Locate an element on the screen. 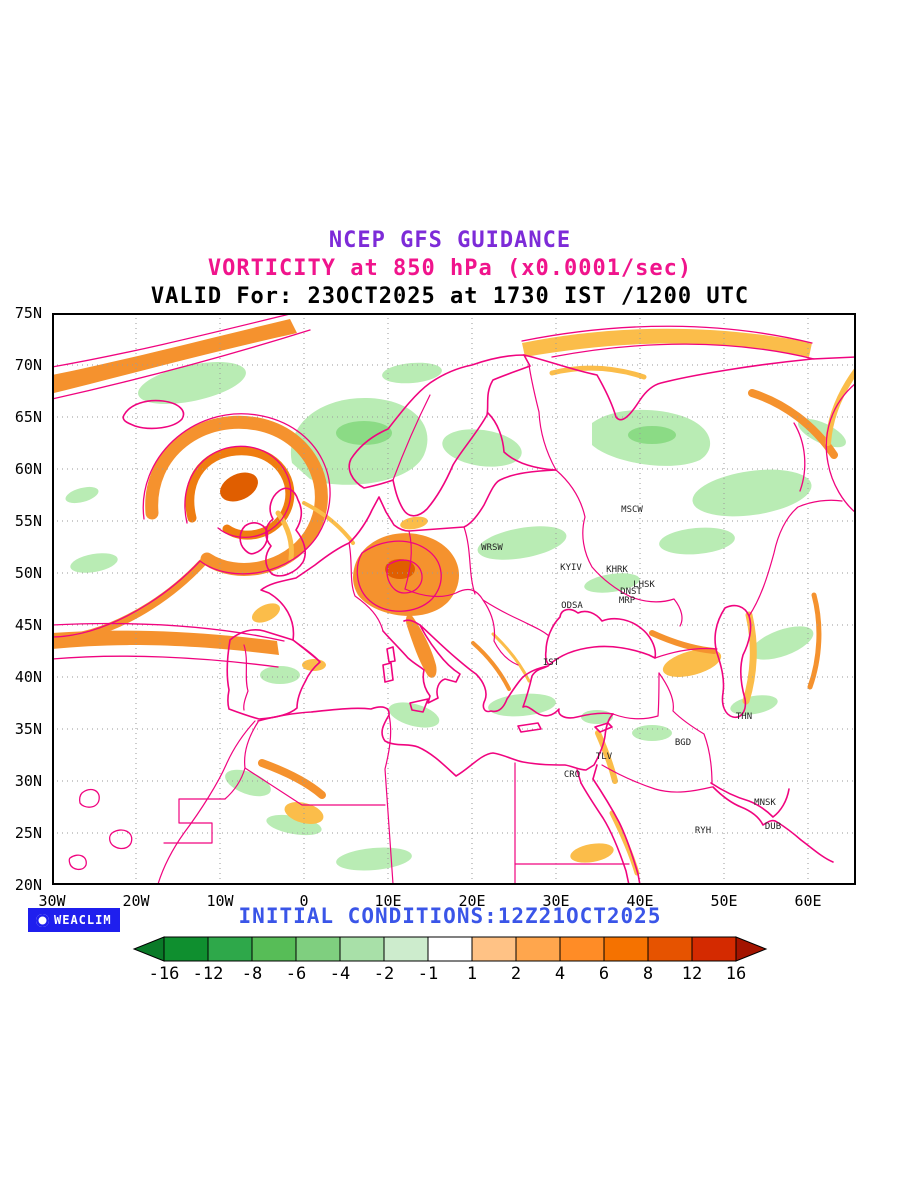 The image size is (900, 1200). lat-label: 65N is located at coordinates (28, 417).